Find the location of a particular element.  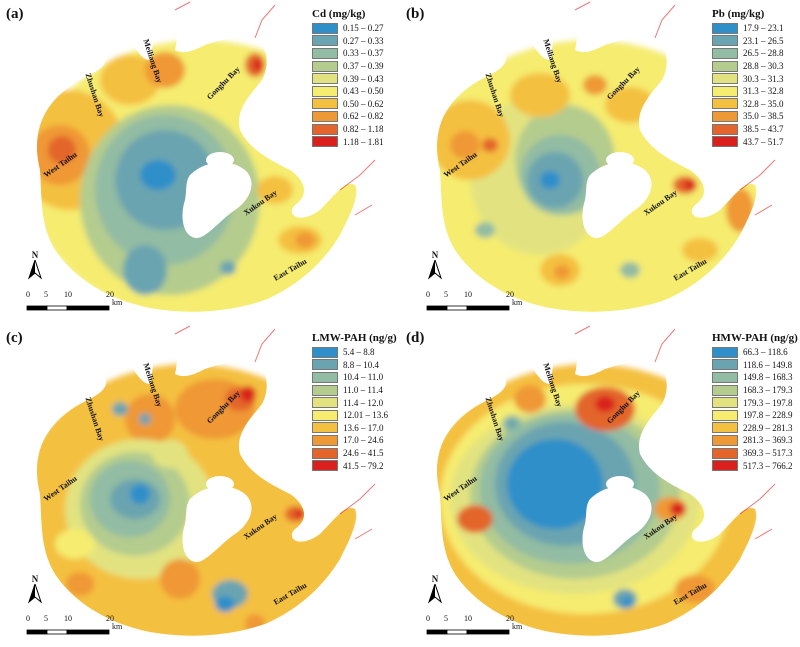

legend-range: 0.82 – 1.18 is located at coordinates (363, 129).